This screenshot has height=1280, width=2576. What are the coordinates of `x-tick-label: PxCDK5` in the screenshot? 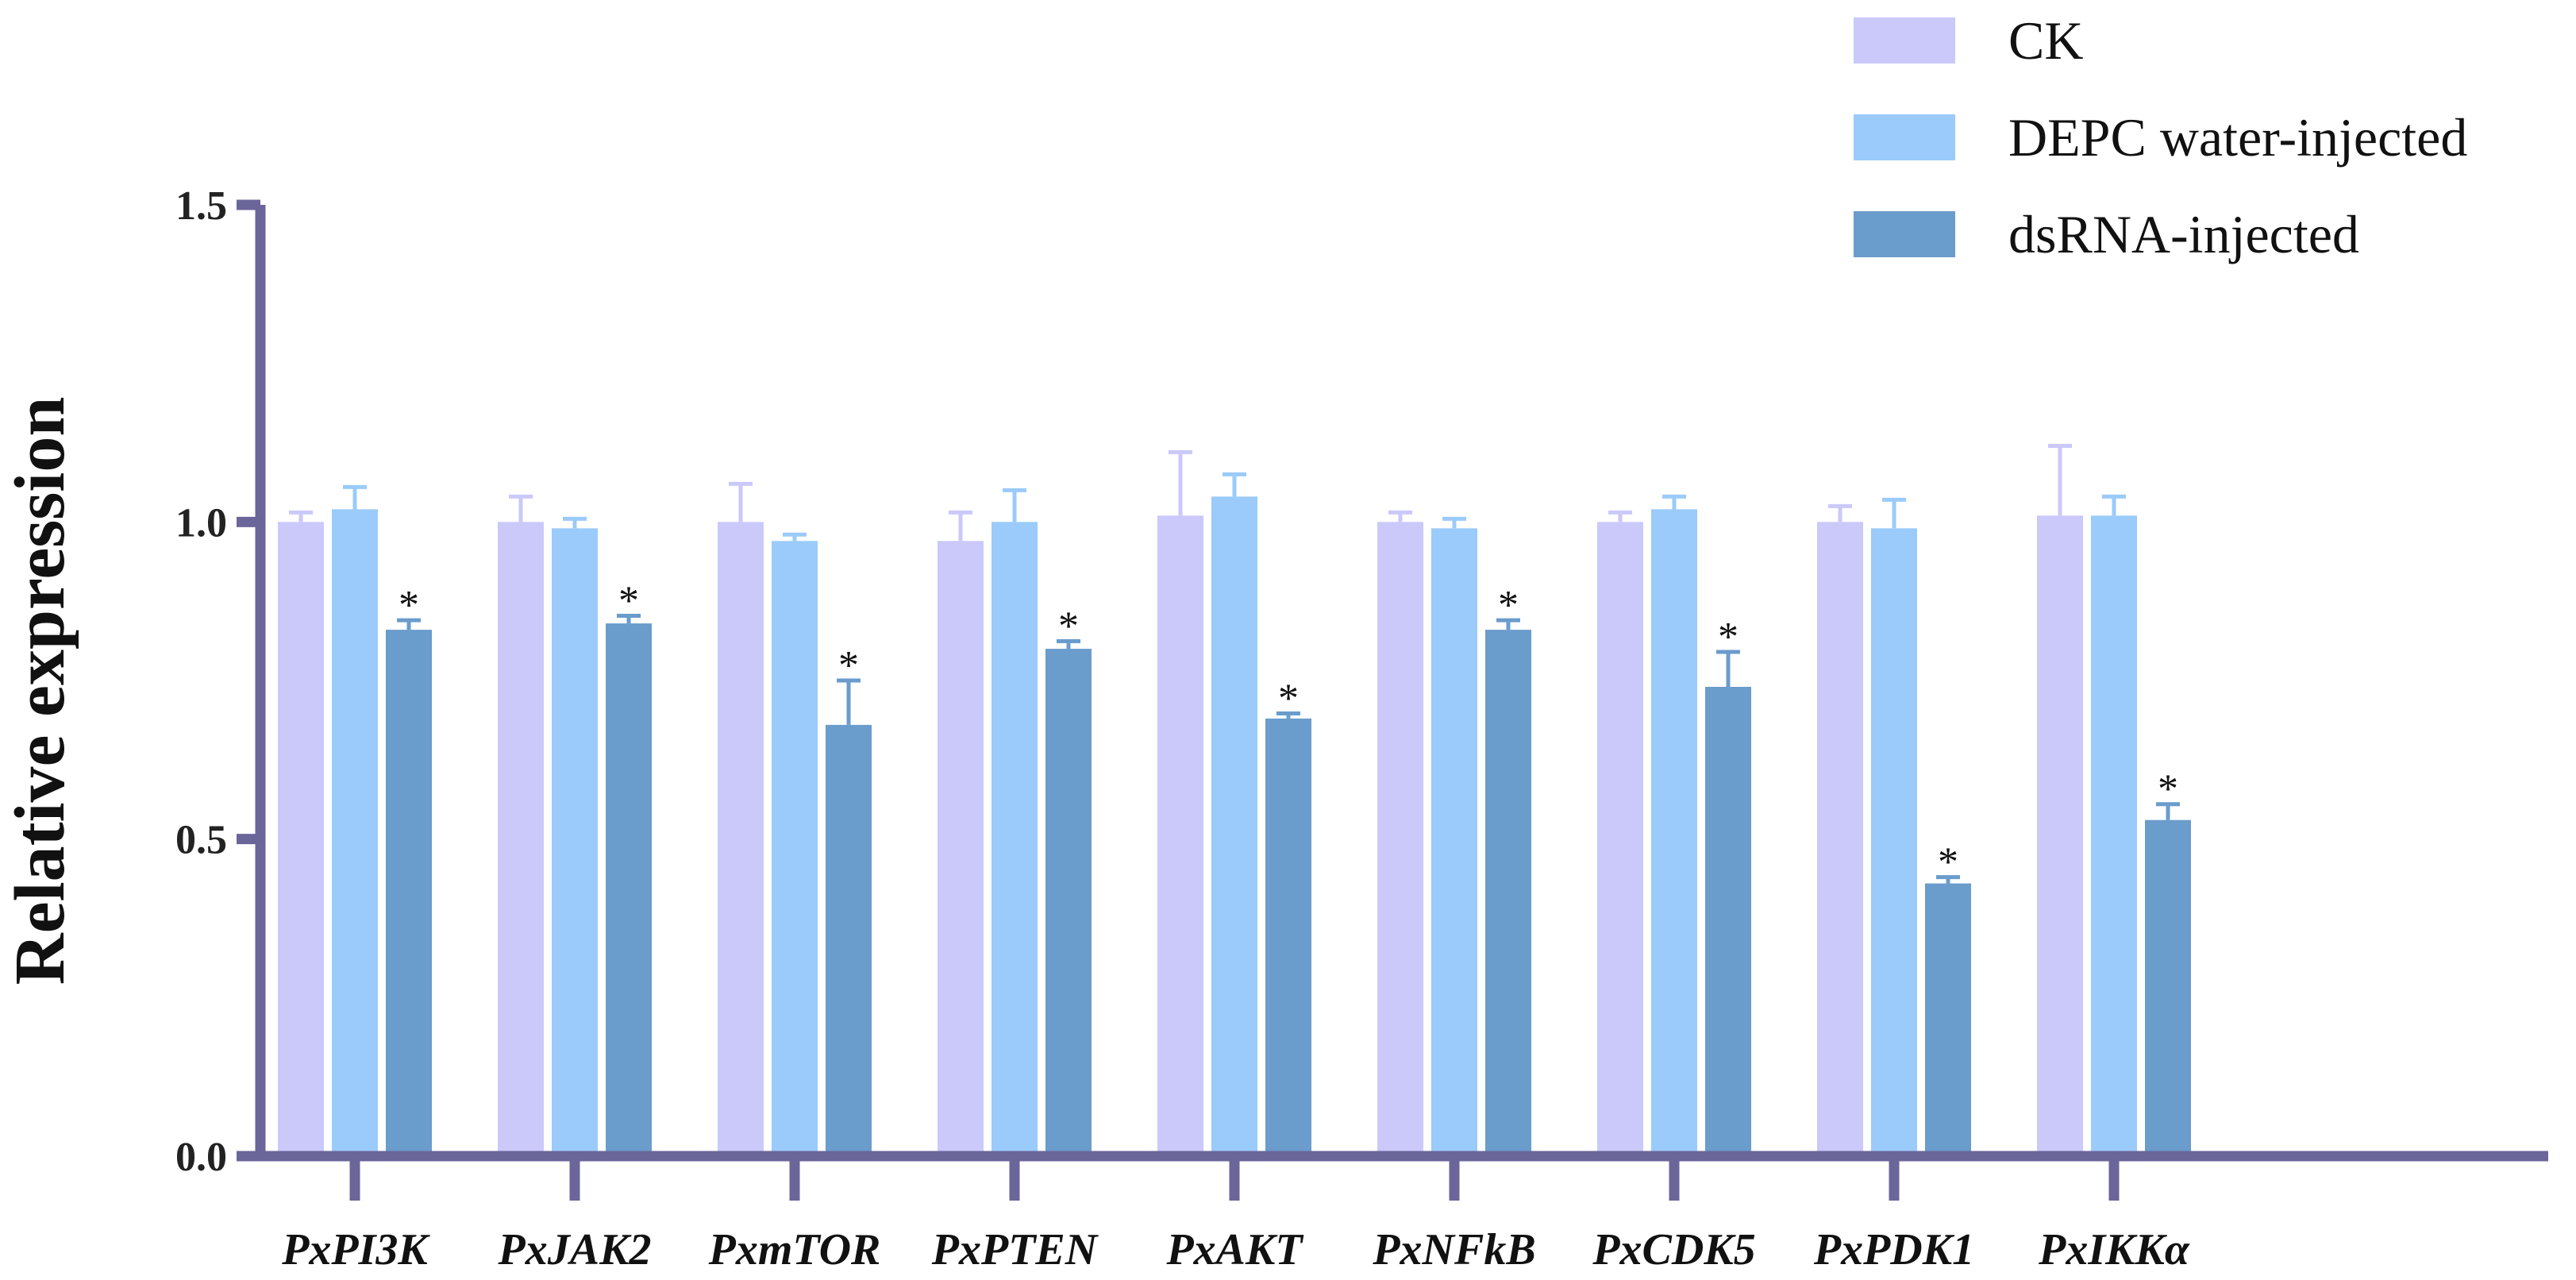 It's located at (1673, 1249).